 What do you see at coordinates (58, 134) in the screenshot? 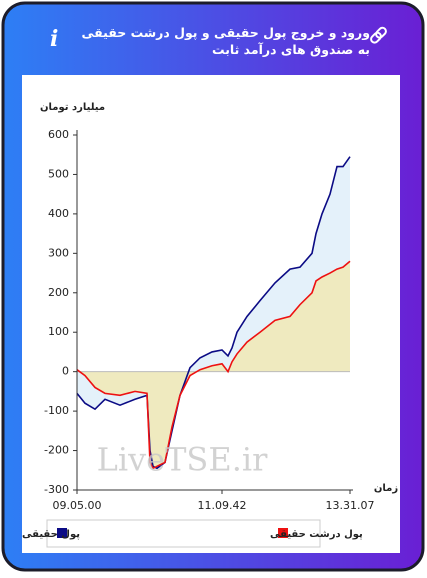
I see `y-tick-label: 600` at bounding box center [58, 134].